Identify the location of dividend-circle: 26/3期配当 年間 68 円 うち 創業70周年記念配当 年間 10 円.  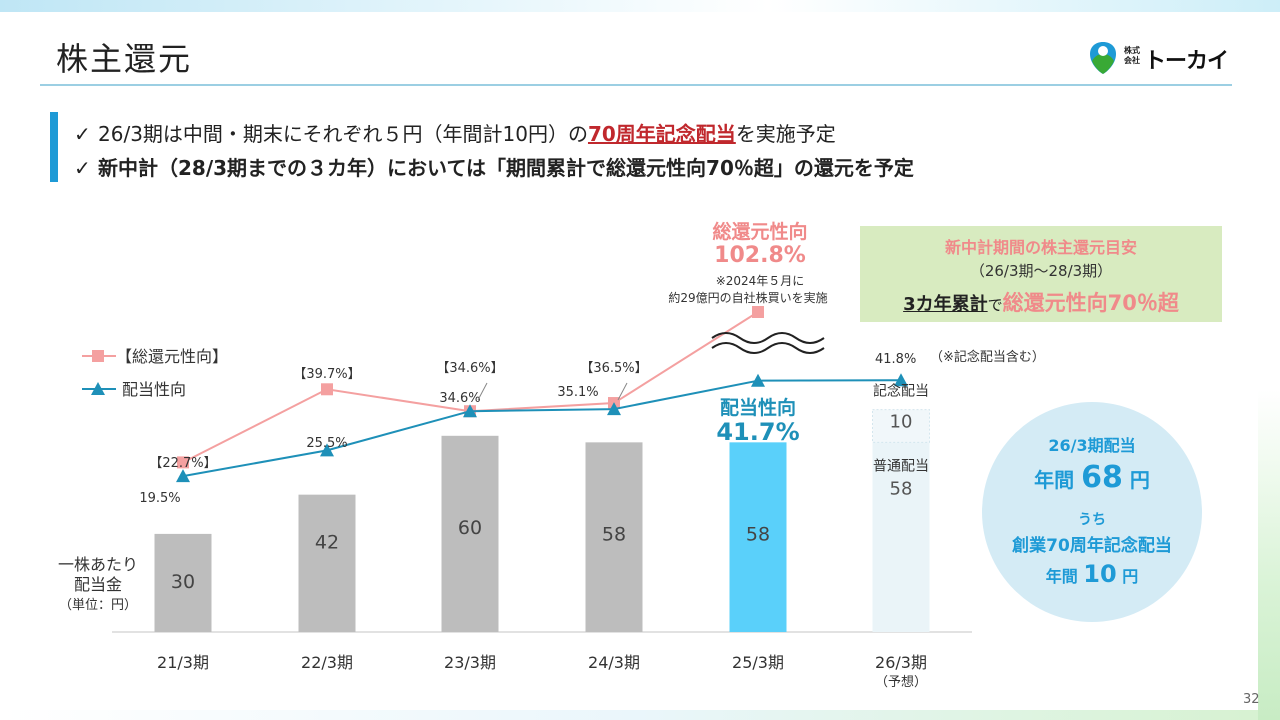
(1092, 512).